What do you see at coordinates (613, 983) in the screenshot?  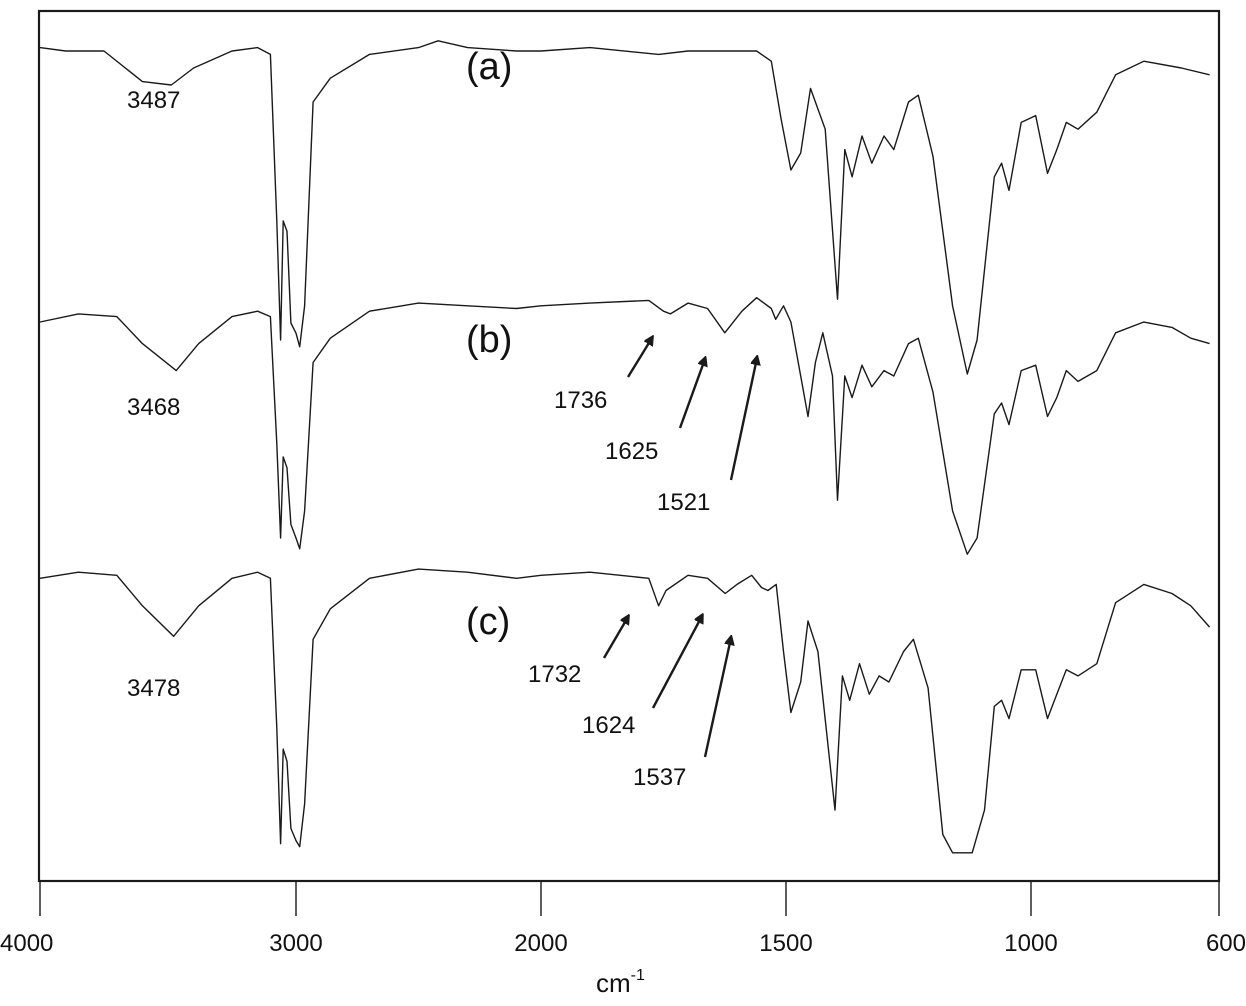 I see `x-axis-label-base: cm` at bounding box center [613, 983].